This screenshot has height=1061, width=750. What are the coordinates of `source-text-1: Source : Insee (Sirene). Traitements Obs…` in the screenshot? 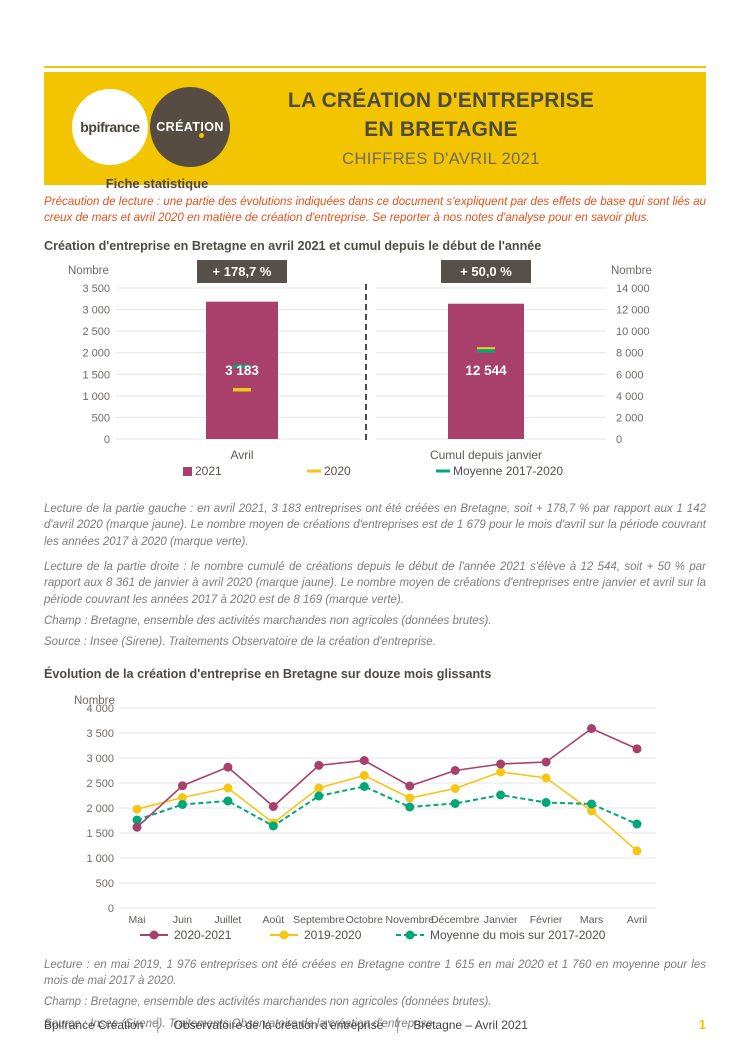 It's located at (240, 642).